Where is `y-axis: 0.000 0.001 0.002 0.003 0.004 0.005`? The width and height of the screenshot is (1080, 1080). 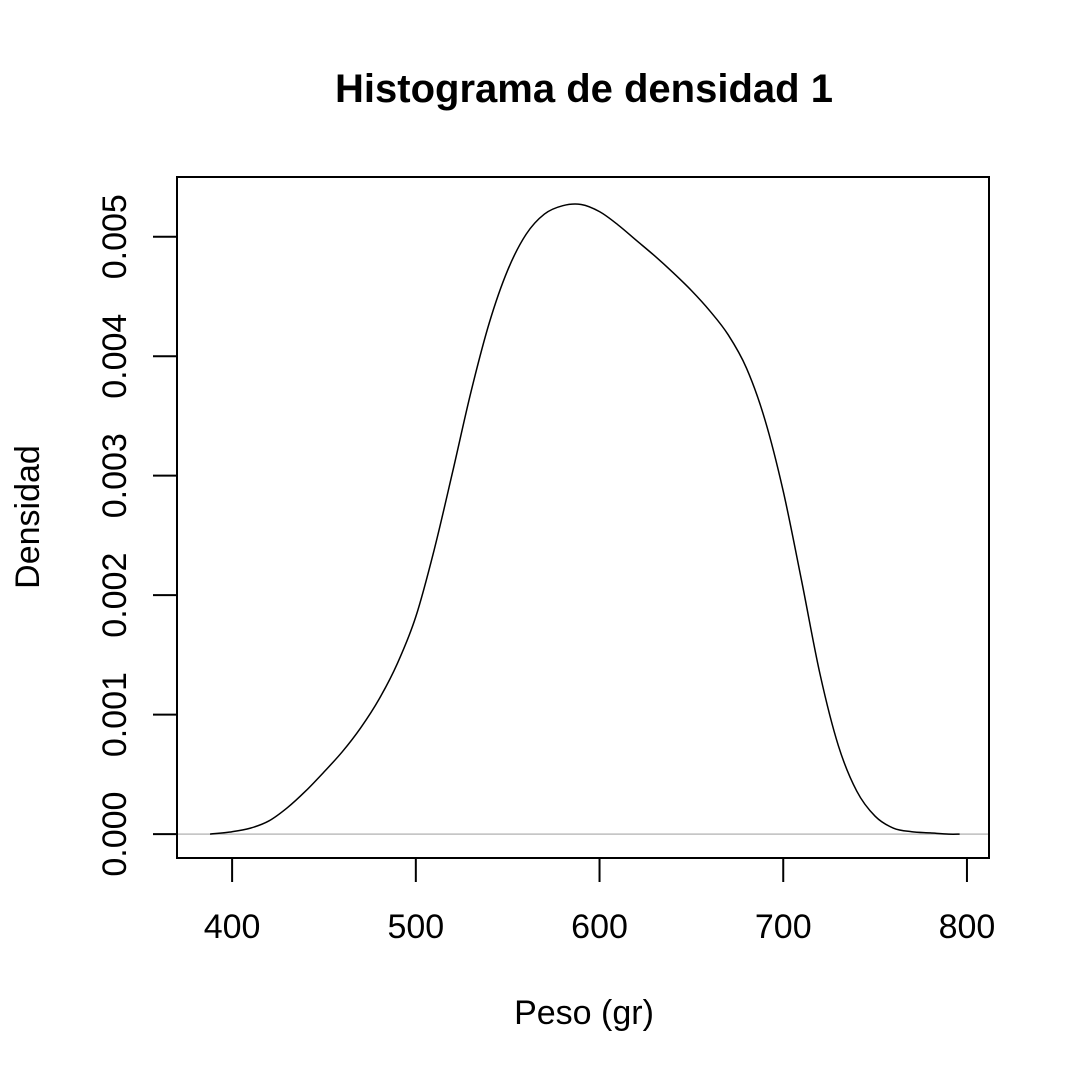 y-axis: 0.000 0.001 0.002 0.003 0.004 0.005 is located at coordinates (137, 535).